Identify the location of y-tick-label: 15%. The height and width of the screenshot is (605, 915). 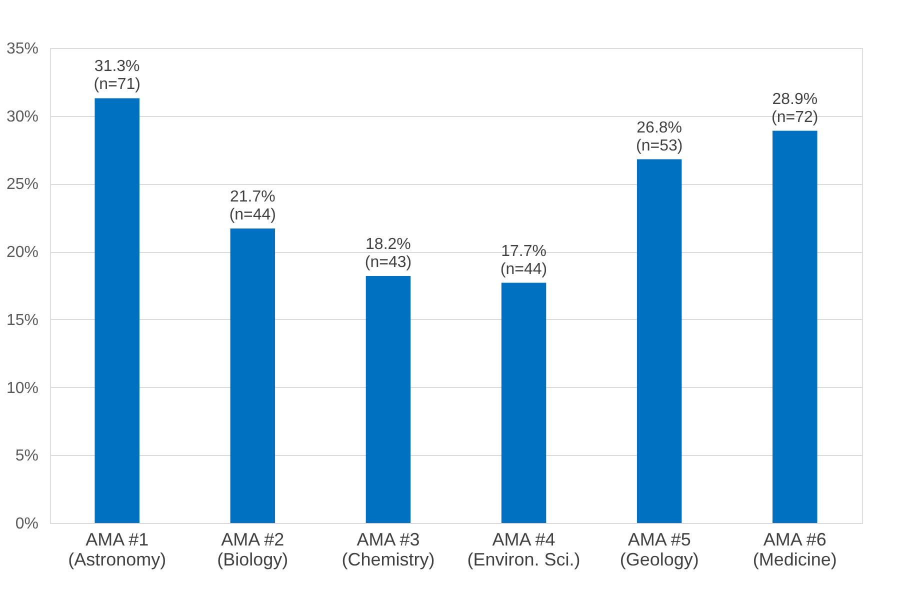
(22, 320).